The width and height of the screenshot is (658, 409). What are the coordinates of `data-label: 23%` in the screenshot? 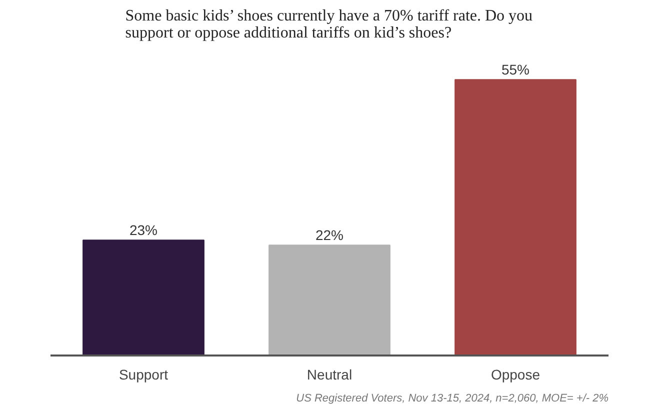 It's located at (143, 230).